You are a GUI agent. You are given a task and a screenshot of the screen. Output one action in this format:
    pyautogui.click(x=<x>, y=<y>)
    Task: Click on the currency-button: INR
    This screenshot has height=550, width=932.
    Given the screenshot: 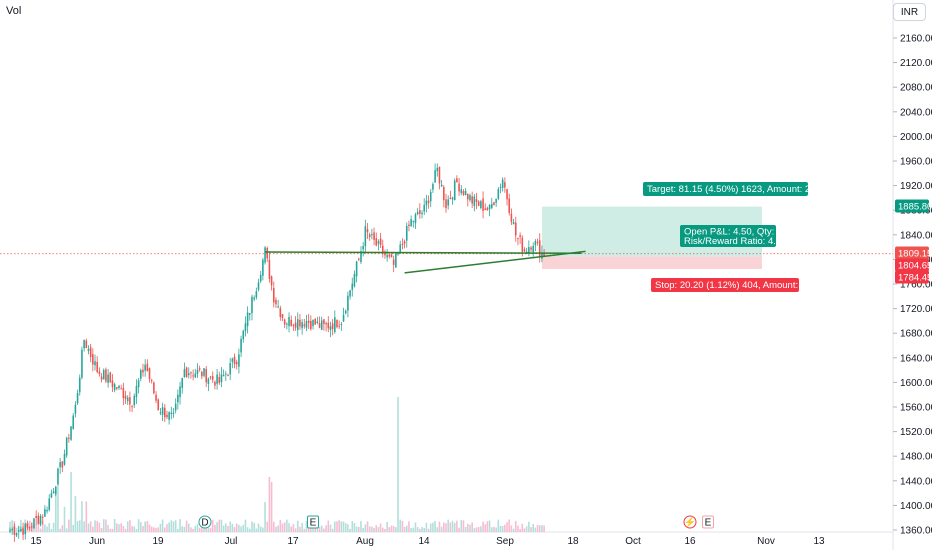 What is the action you would take?
    pyautogui.click(x=909, y=12)
    